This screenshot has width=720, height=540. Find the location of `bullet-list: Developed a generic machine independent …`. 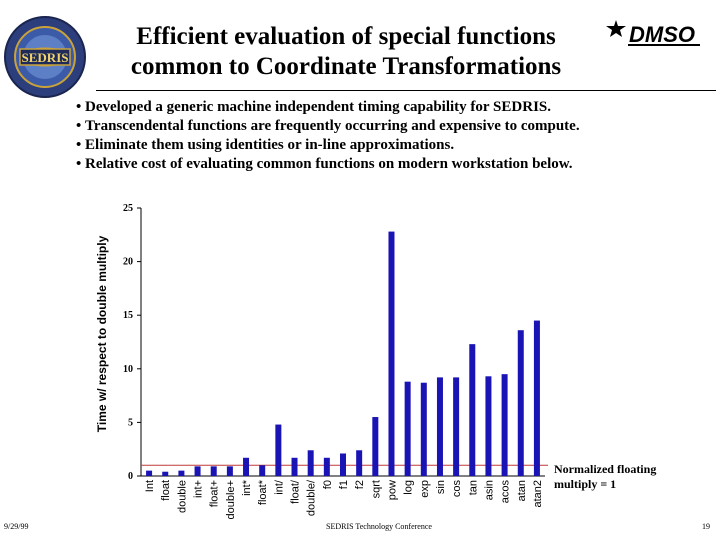

bullet-list: Developed a generic machine independent … is located at coordinates (396, 136).